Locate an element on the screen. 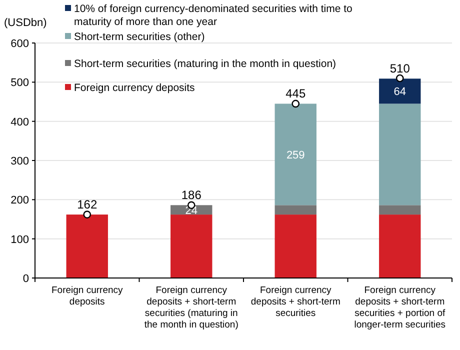 The width and height of the screenshot is (460, 350). x-tick-label: Foreign currency deposits + short-term securities is located at coordinates (295, 302).